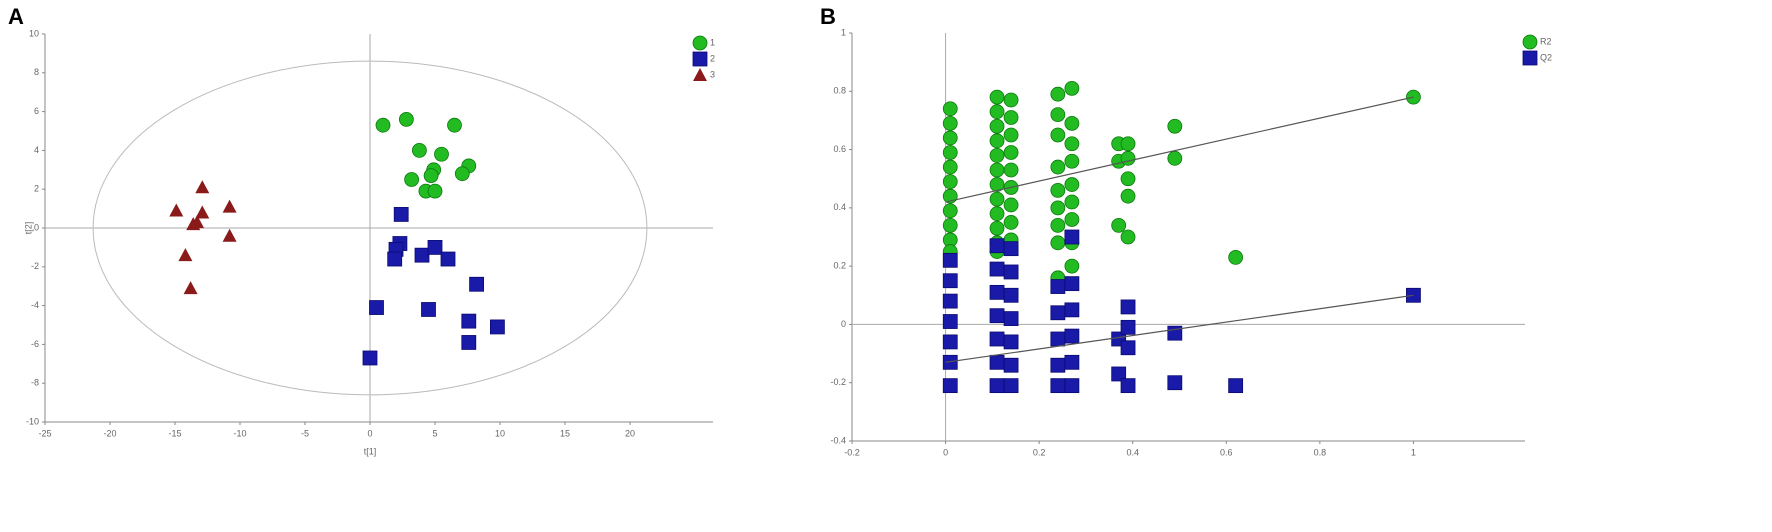 The height and width of the screenshot is (532, 1772). What do you see at coordinates (305, 433) in the screenshot?
I see `x-tick-label: -5` at bounding box center [305, 433].